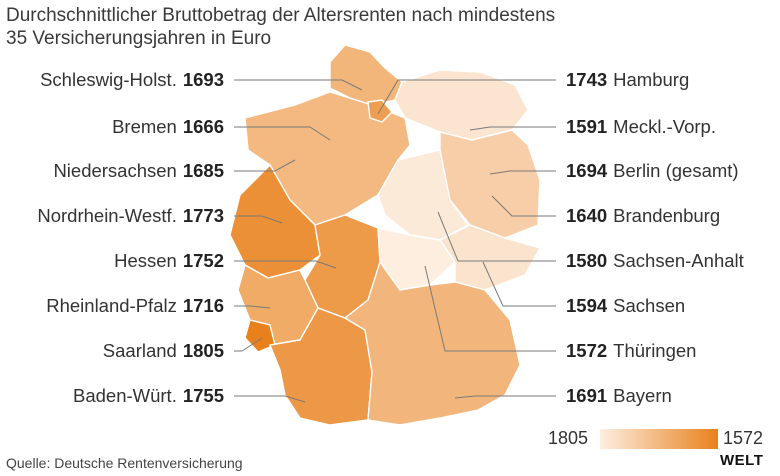 The height and width of the screenshot is (476, 780). I want to click on leader-line-baden-w-rt, so click(270, 399).